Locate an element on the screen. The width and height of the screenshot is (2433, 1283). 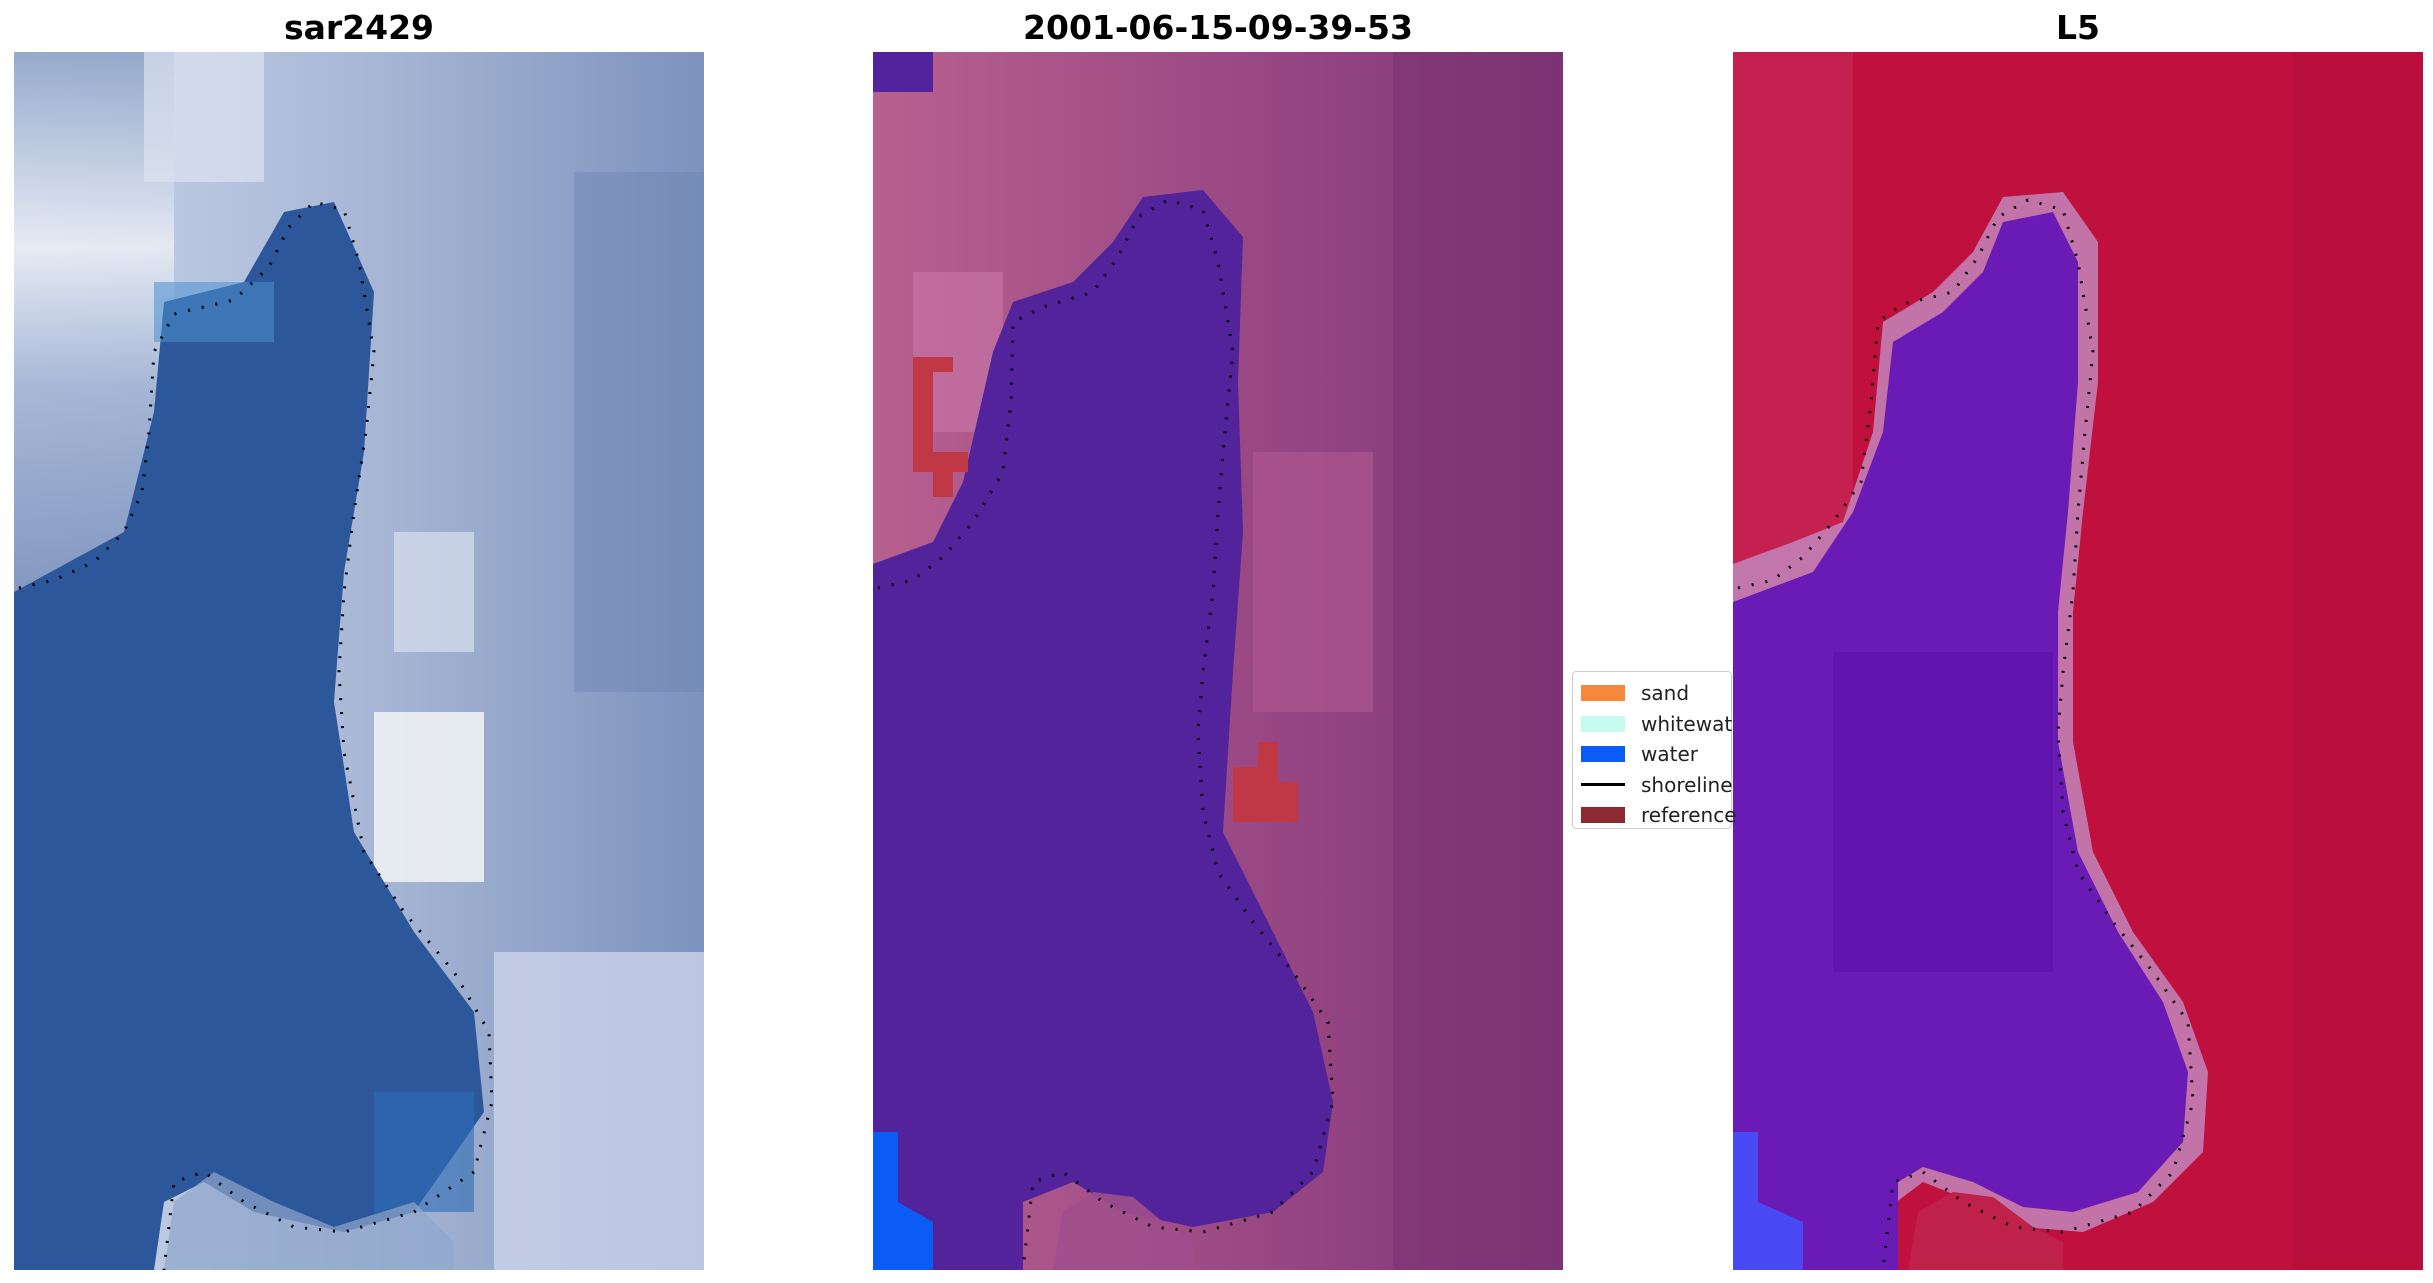
legend-label: sand is located at coordinates (1665, 693).